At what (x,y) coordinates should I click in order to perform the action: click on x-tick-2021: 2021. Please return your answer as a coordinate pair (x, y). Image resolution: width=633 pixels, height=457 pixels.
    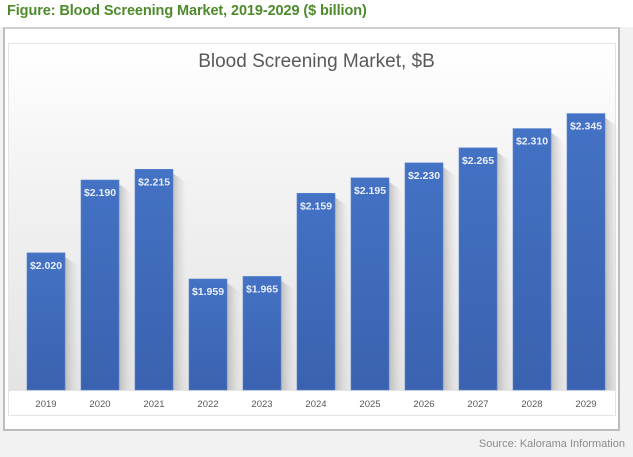
    Looking at the image, I should click on (153, 404).